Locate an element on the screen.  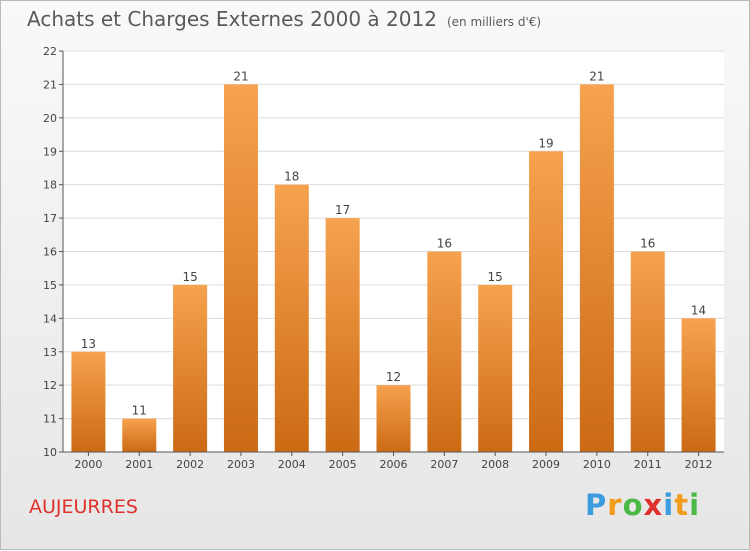
y-tick-label: 16 is located at coordinates (50, 252).